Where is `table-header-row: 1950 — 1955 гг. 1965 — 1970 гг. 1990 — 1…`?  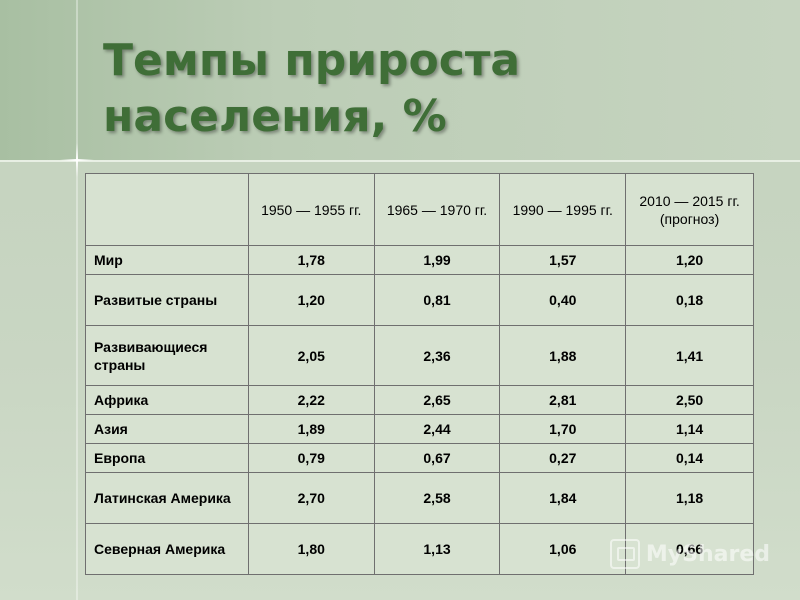
table-header-row: 1950 — 1955 гг. 1965 — 1970 гг. 1990 — 1… is located at coordinates (419, 209).